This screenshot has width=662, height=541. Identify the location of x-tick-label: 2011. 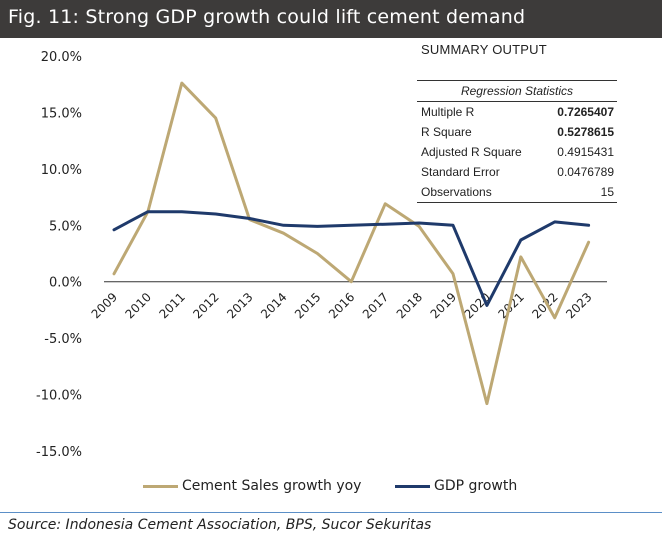
(171, 305).